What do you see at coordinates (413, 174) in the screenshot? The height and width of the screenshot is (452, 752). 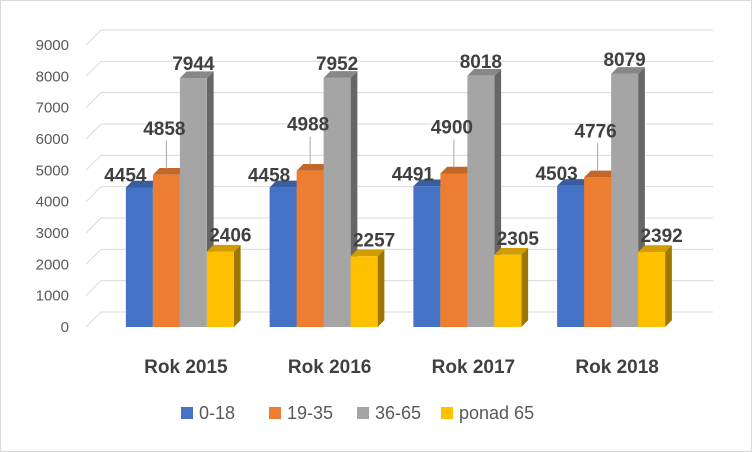 I see `data-label: 4491` at bounding box center [413, 174].